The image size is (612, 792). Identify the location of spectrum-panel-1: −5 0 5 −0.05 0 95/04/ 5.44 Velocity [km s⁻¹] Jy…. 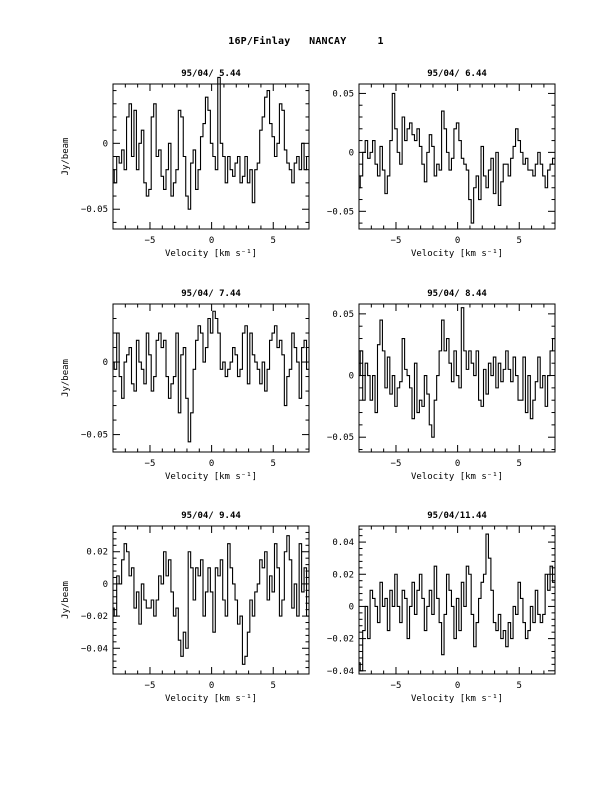
(185, 164).